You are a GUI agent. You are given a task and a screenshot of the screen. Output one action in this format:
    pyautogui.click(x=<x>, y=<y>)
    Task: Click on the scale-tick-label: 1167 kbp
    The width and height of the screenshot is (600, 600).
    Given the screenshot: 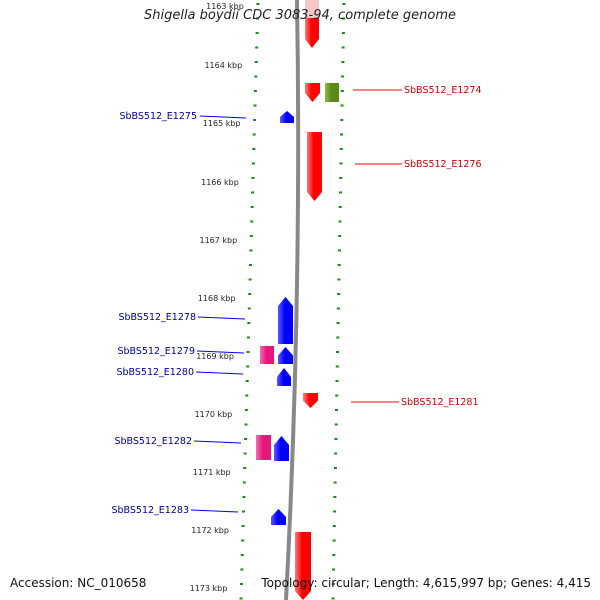 What is the action you would take?
    pyautogui.click(x=218, y=240)
    